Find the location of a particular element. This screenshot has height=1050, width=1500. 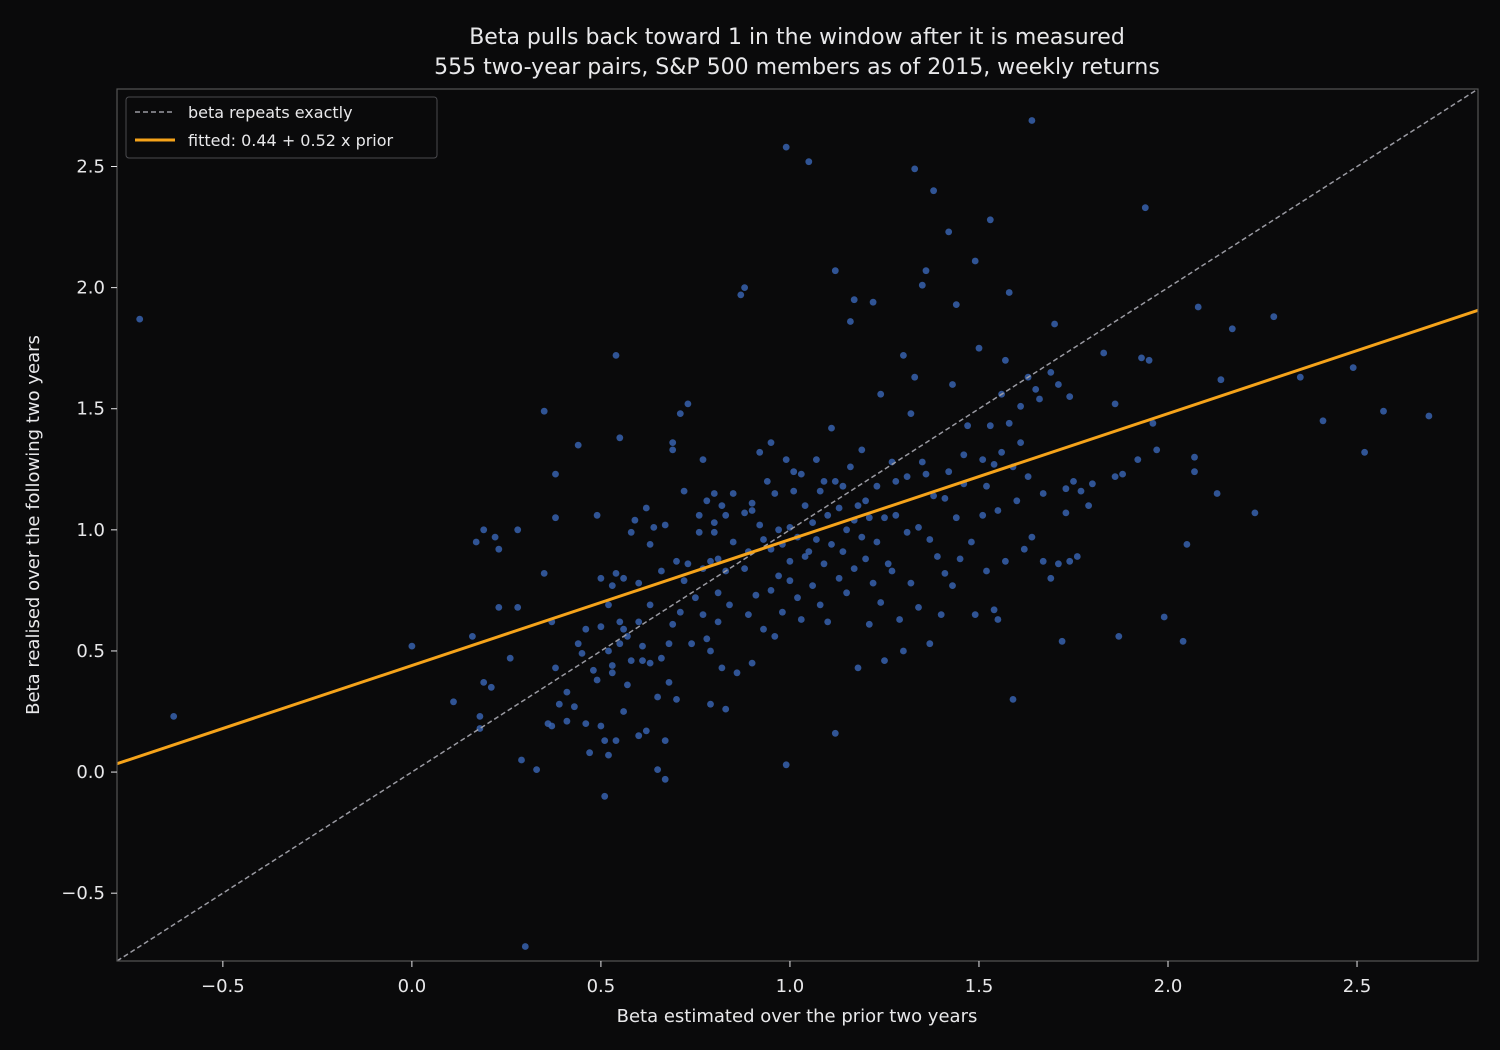

x-tick-label: 0.5 is located at coordinates (601, 986).